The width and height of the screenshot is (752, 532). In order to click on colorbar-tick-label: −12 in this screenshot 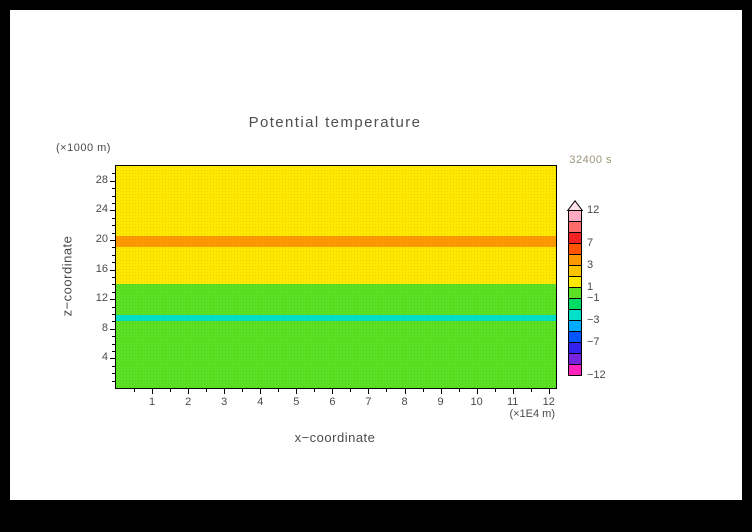, I will do `click(596, 375)`.